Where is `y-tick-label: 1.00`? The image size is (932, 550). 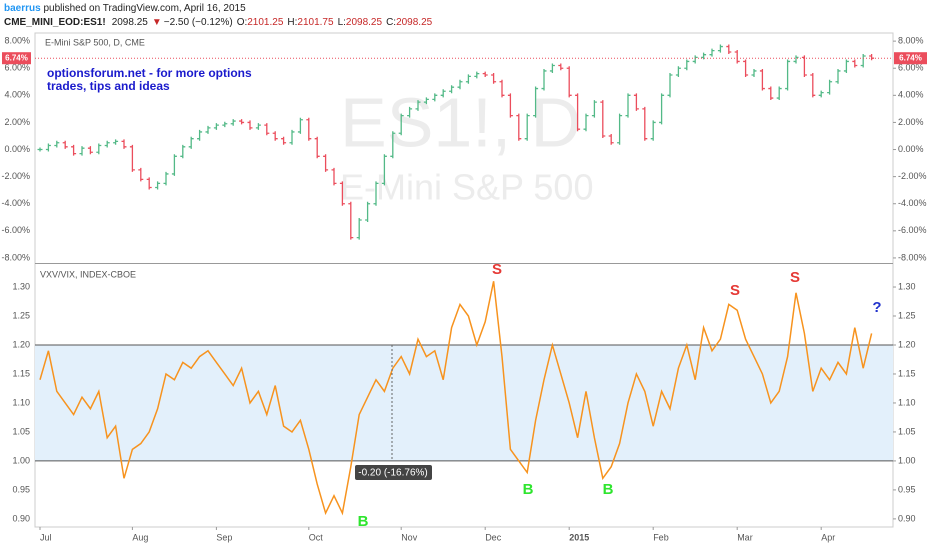 y-tick-label: 1.00 is located at coordinates (21, 460).